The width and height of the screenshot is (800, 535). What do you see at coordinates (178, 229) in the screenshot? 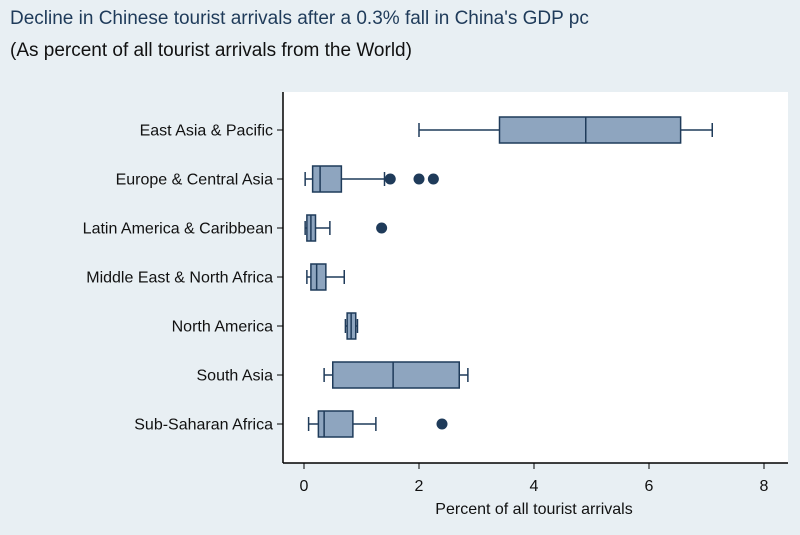
I see `category-label-latin-america-caribbean: Latin America & Caribbean` at bounding box center [178, 229].